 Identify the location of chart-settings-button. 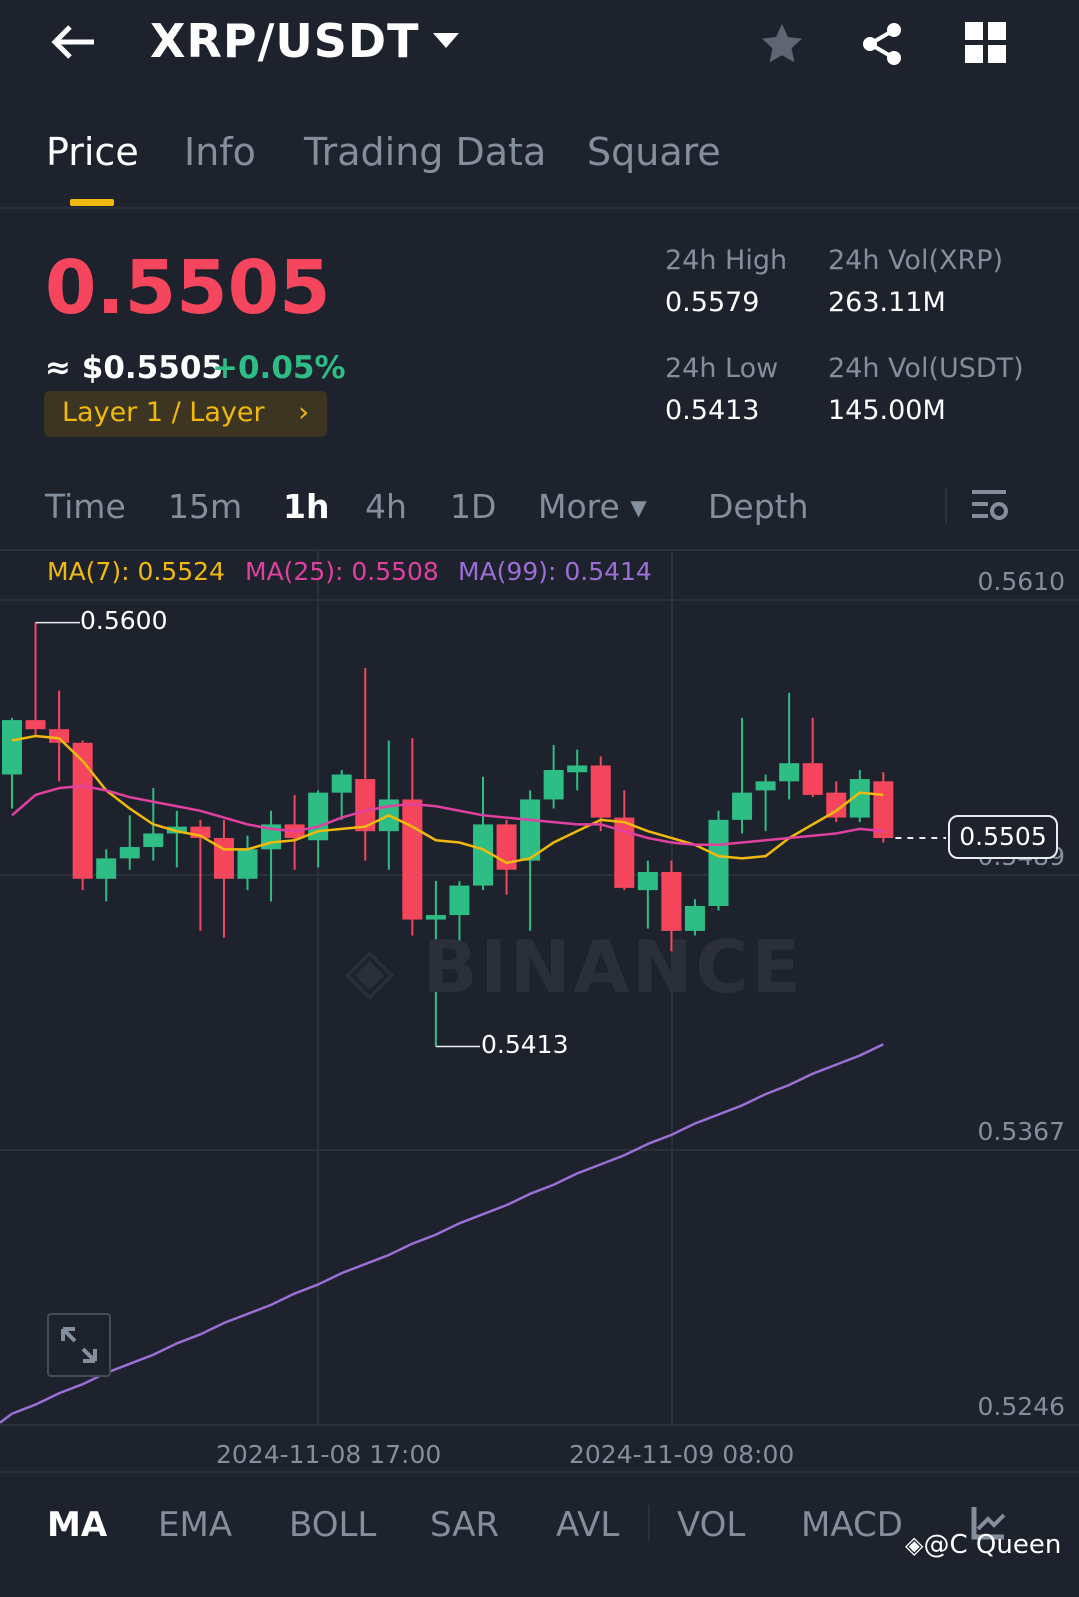
(990, 506).